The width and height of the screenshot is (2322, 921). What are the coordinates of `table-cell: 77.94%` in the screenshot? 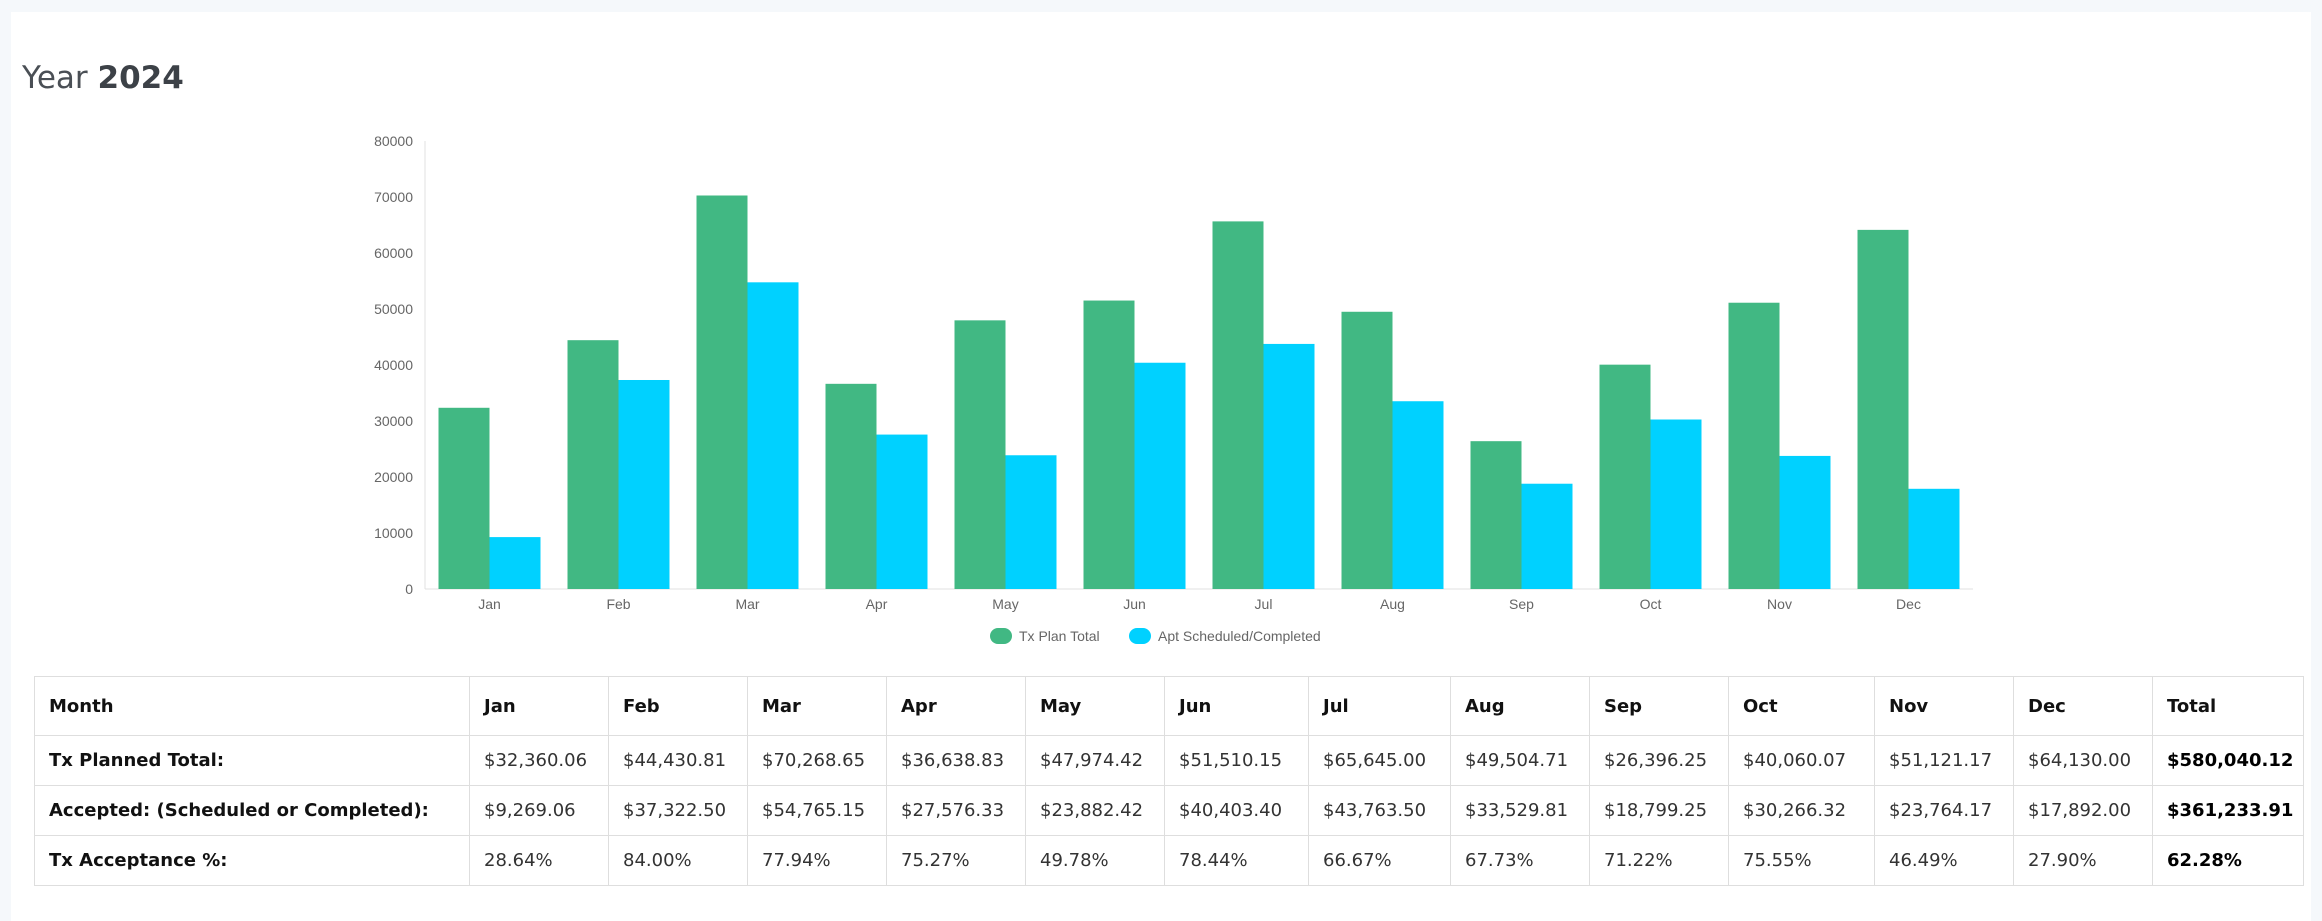 It's located at (817, 860).